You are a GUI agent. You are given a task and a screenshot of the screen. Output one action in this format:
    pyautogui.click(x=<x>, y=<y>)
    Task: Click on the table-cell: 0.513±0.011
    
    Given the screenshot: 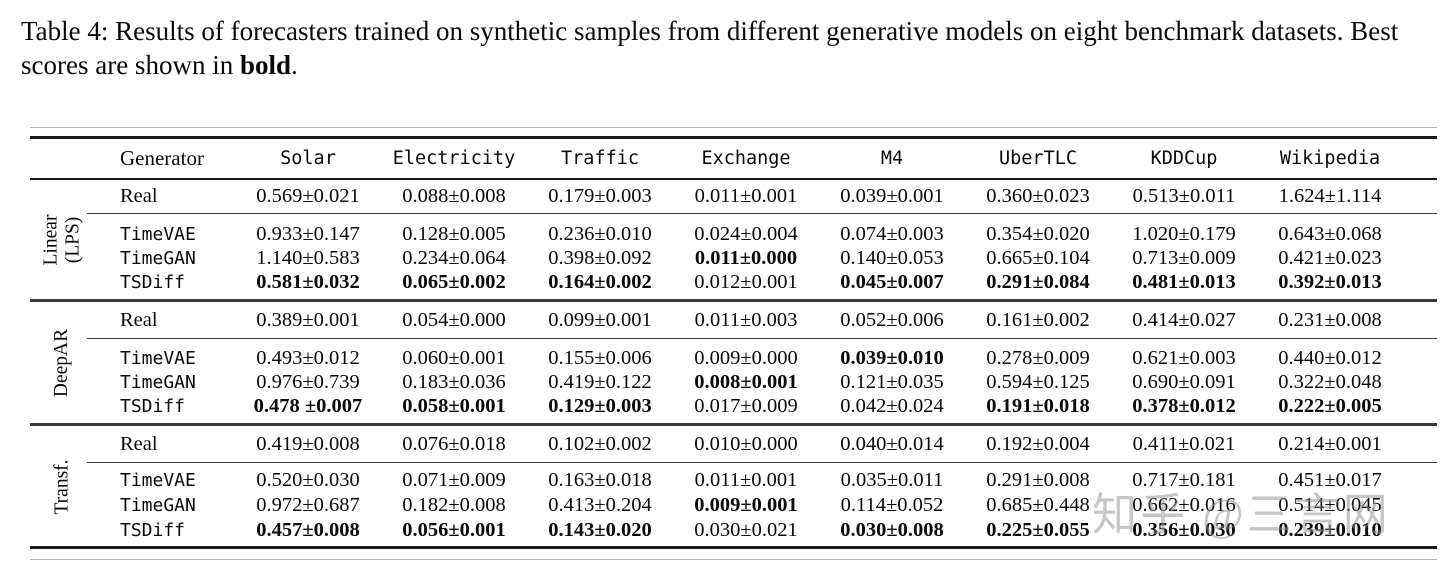 What is the action you would take?
    pyautogui.click(x=1184, y=195)
    